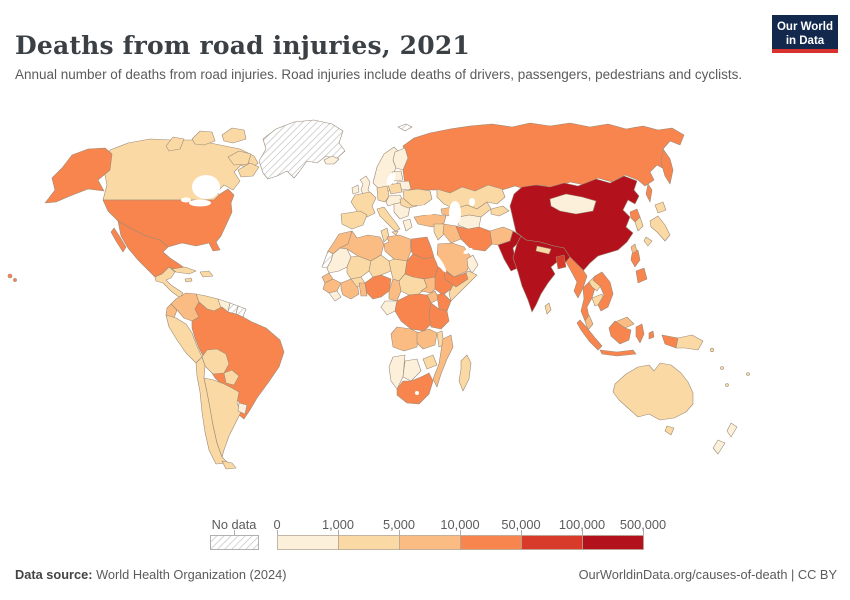 This screenshot has height=600, width=850. What do you see at coordinates (670, 341) in the screenshot?
I see `country-indonesia-papua` at bounding box center [670, 341].